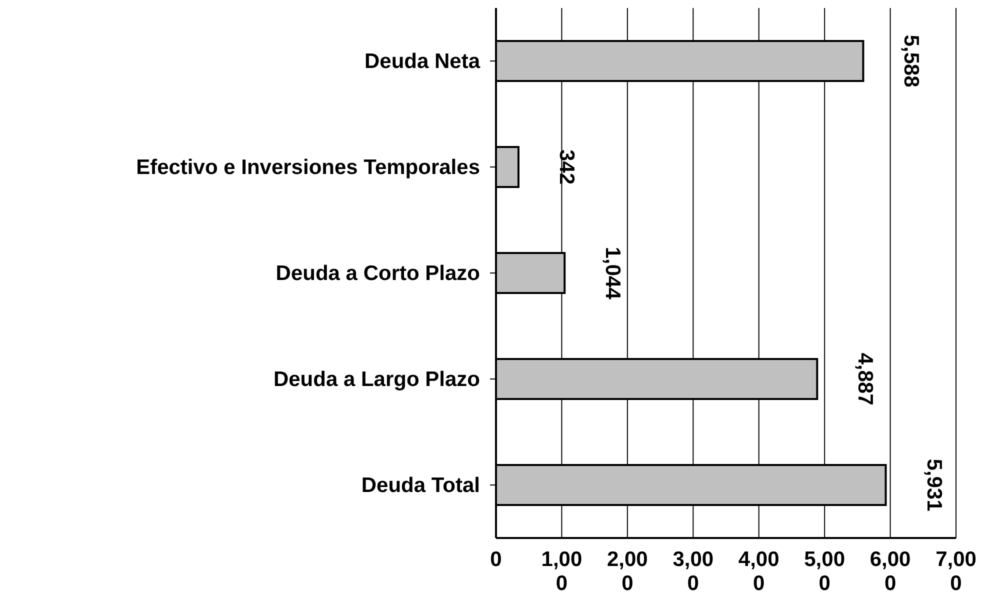  I want to click on y-tick-label: Deuda Neta, so click(422, 61).